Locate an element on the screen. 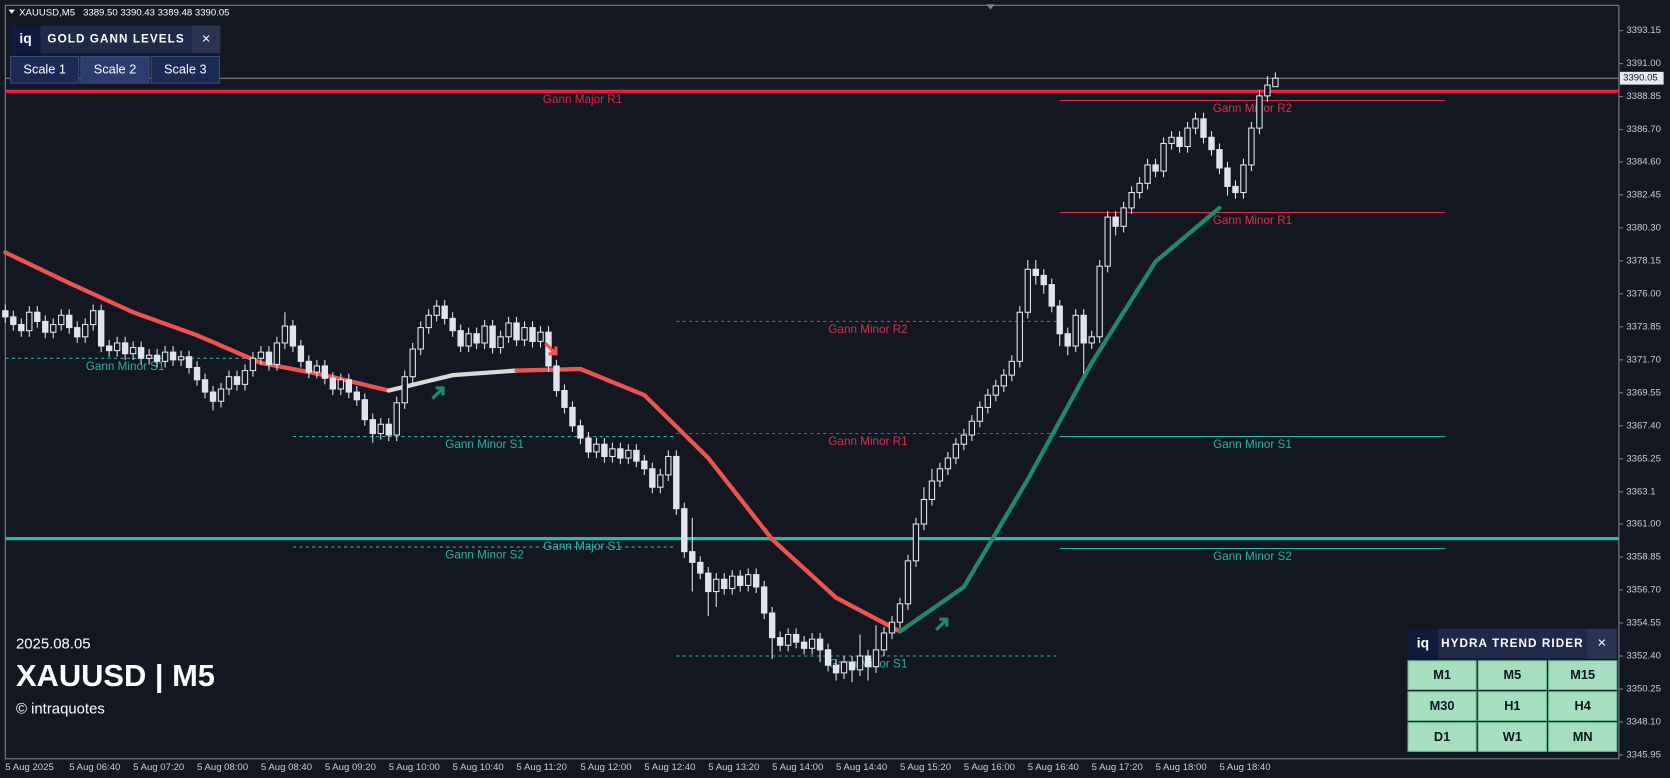 The width and height of the screenshot is (1670, 778). timeframe-label: W1 is located at coordinates (1512, 736).